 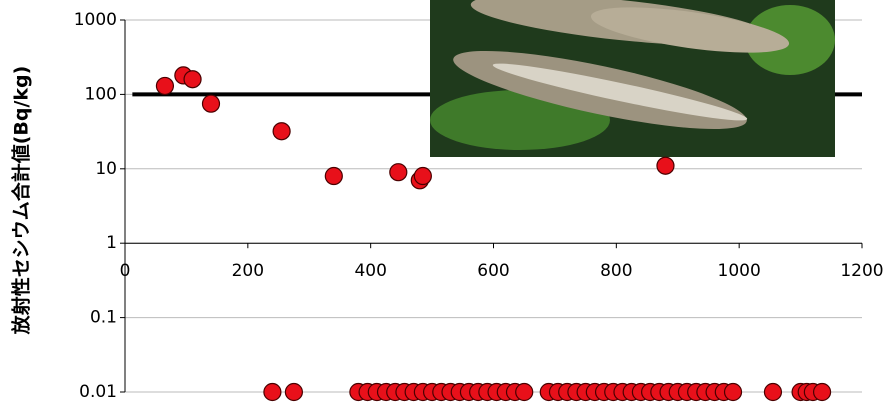 I want to click on photo-leaf, so click(x=790, y=40).